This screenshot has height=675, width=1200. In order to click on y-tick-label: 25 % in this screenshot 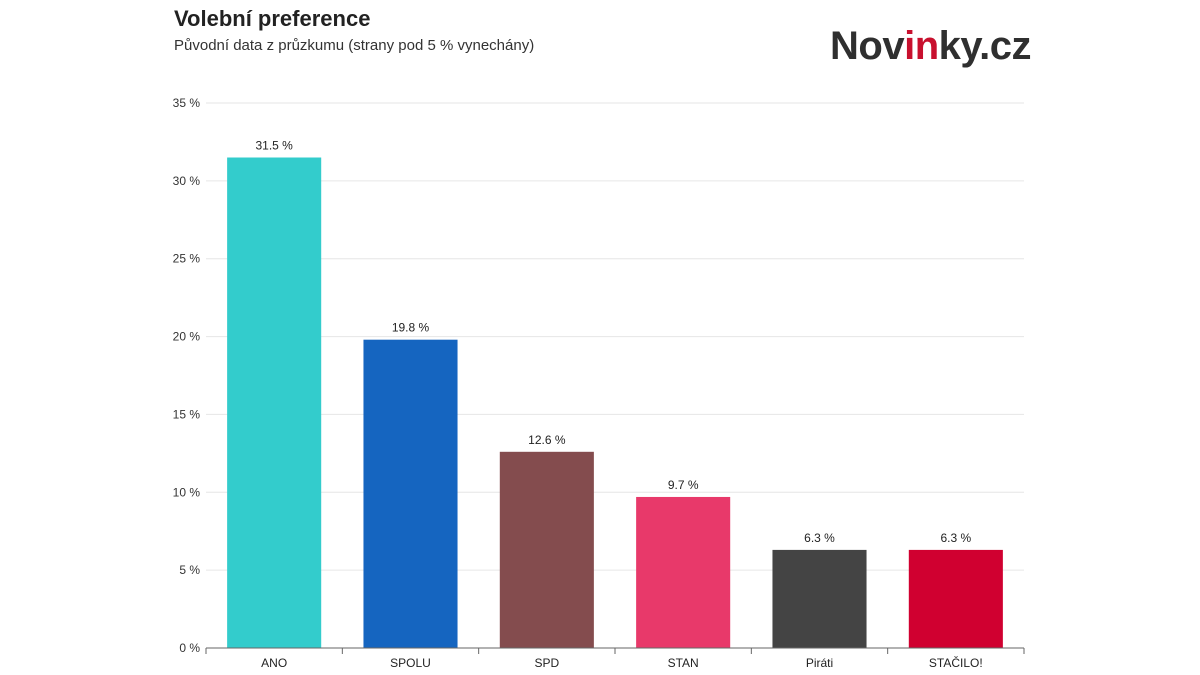, I will do `click(187, 259)`.